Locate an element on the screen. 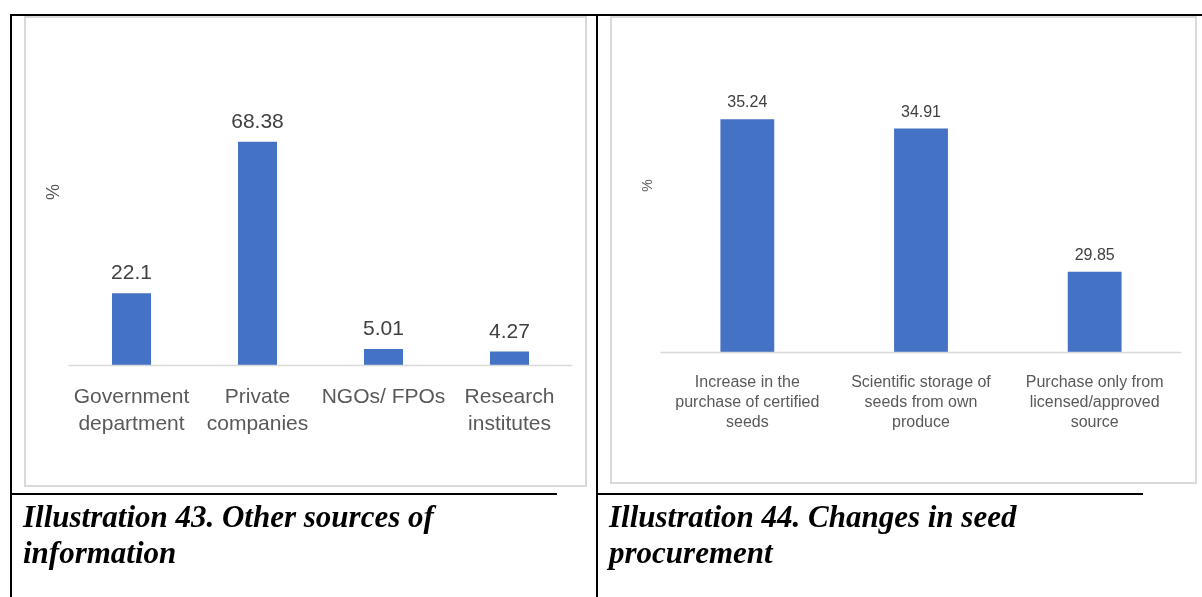 The width and height of the screenshot is (1202, 597). text: Illustration 43. Other sources of information is located at coordinates (230, 535).